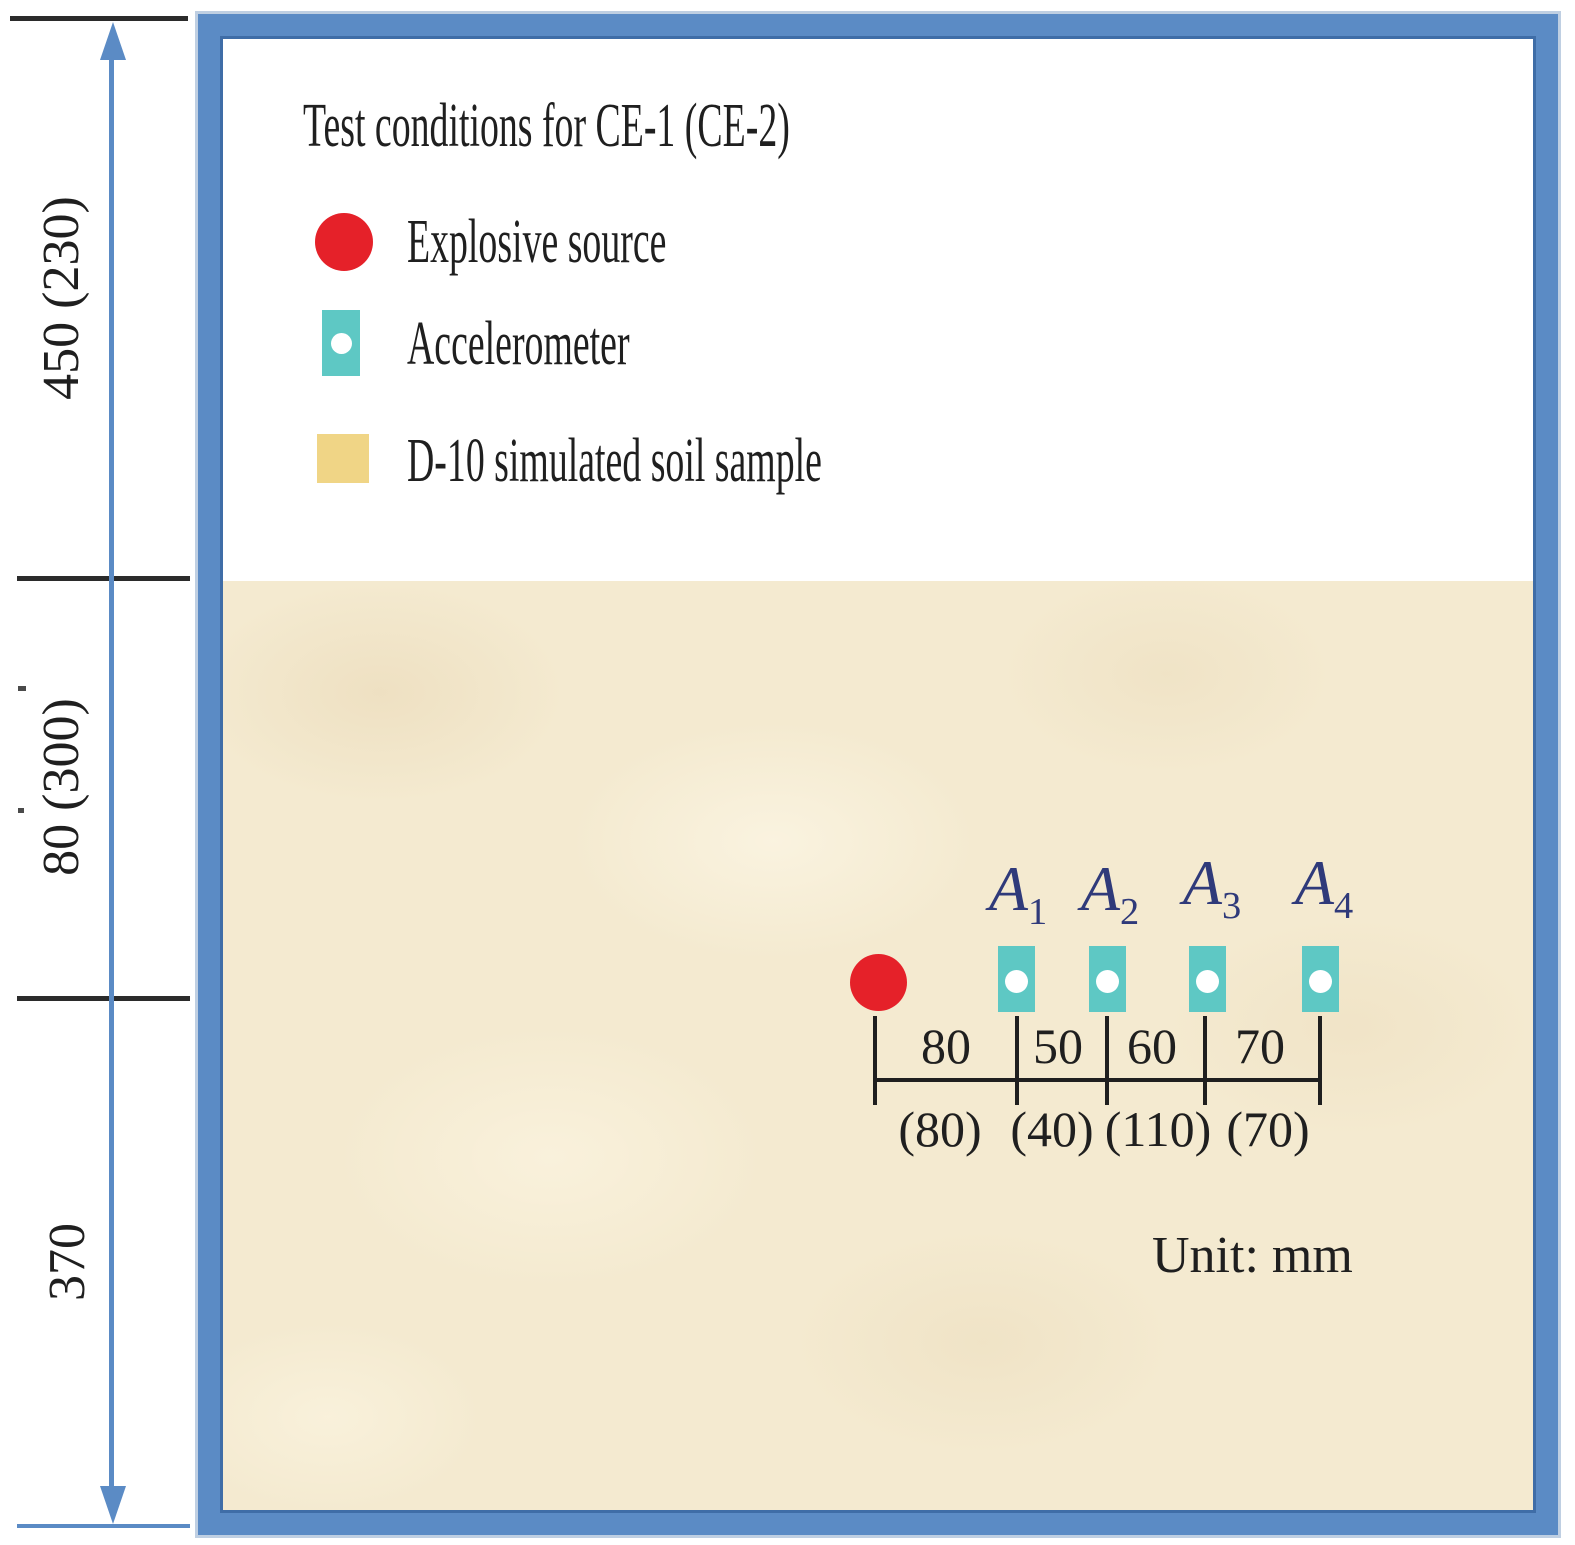 This screenshot has height=1545, width=1575. What do you see at coordinates (1212, 887) in the screenshot?
I see `sensor-label-a3: A3` at bounding box center [1212, 887].